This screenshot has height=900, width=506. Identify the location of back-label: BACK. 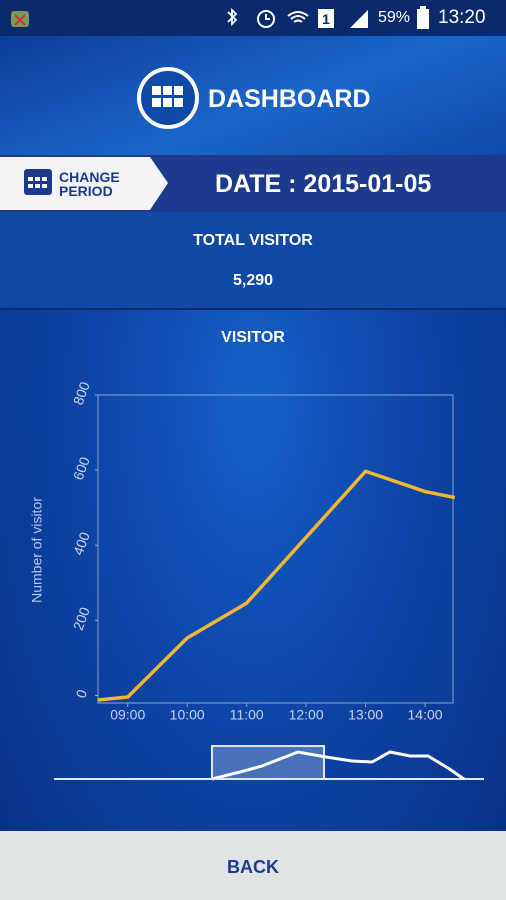
(253, 867).